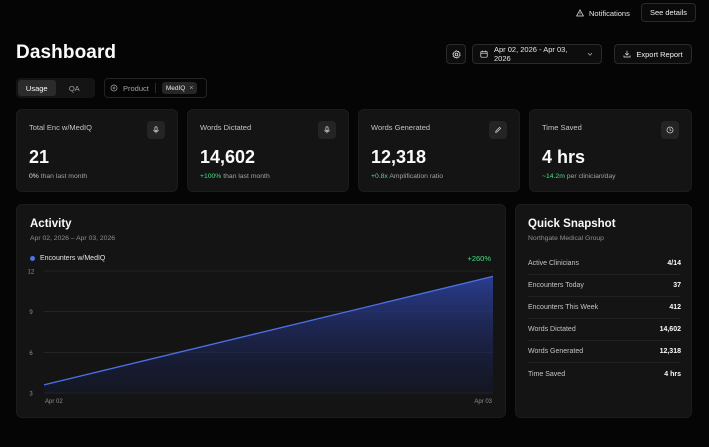 The image size is (709, 447). I want to click on top-bar: Notifications See details, so click(354, 12).